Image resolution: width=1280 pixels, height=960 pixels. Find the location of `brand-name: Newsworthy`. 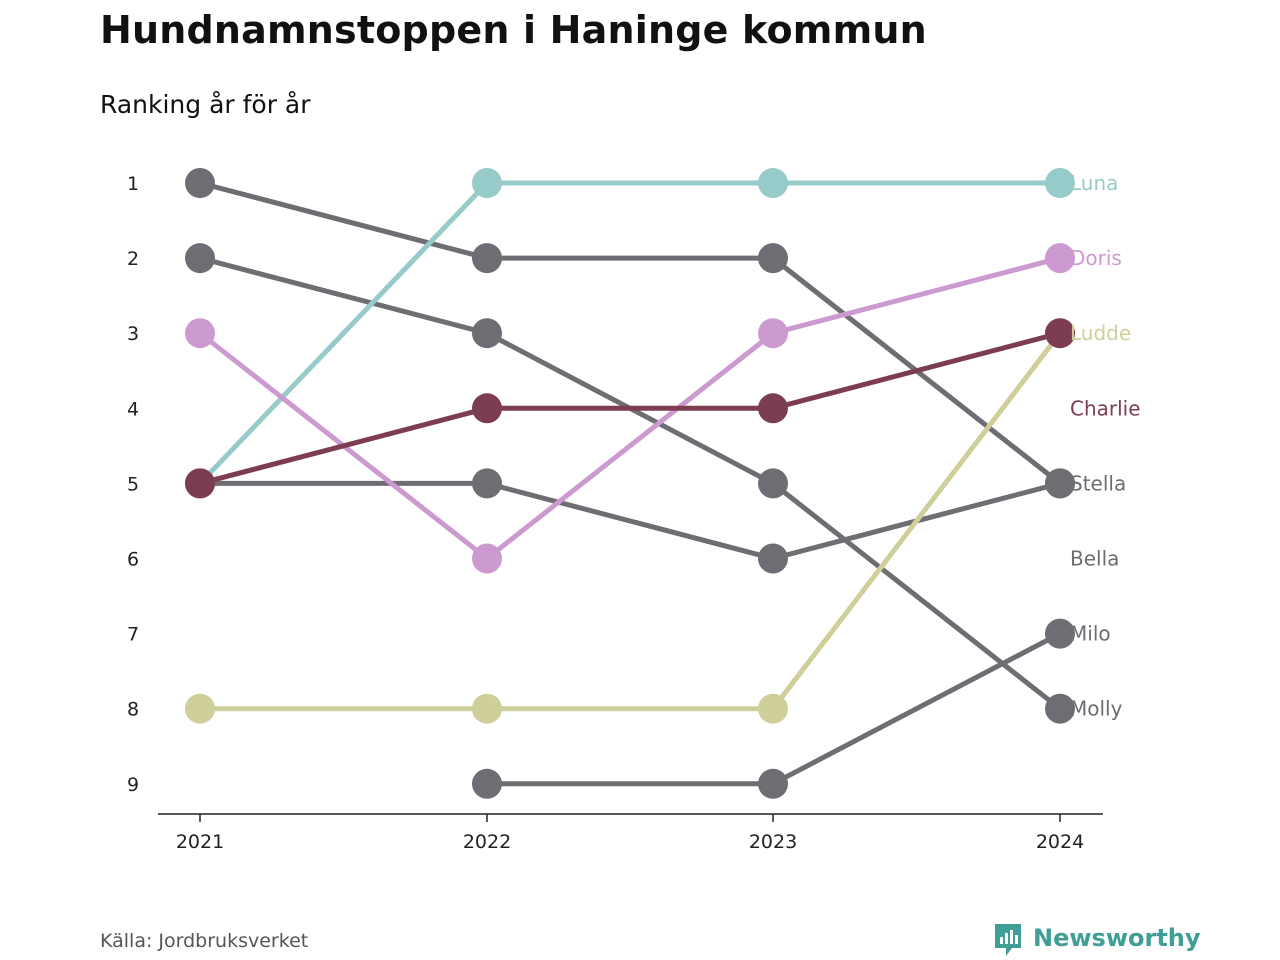

brand-name: Newsworthy is located at coordinates (1117, 938).